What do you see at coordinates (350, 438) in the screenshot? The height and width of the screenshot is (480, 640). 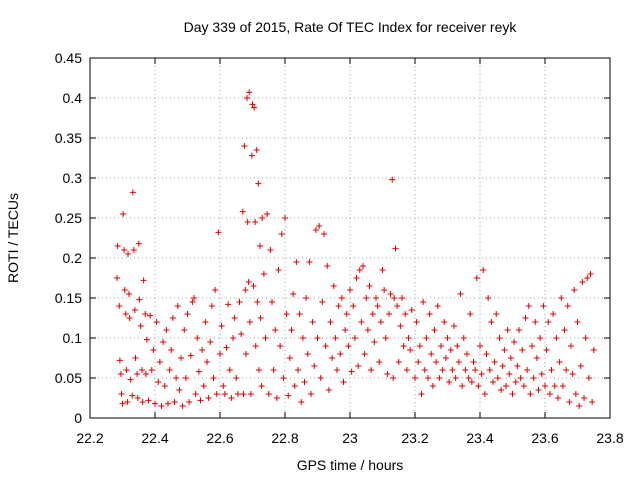 I see `x-tick-label: 23` at bounding box center [350, 438].